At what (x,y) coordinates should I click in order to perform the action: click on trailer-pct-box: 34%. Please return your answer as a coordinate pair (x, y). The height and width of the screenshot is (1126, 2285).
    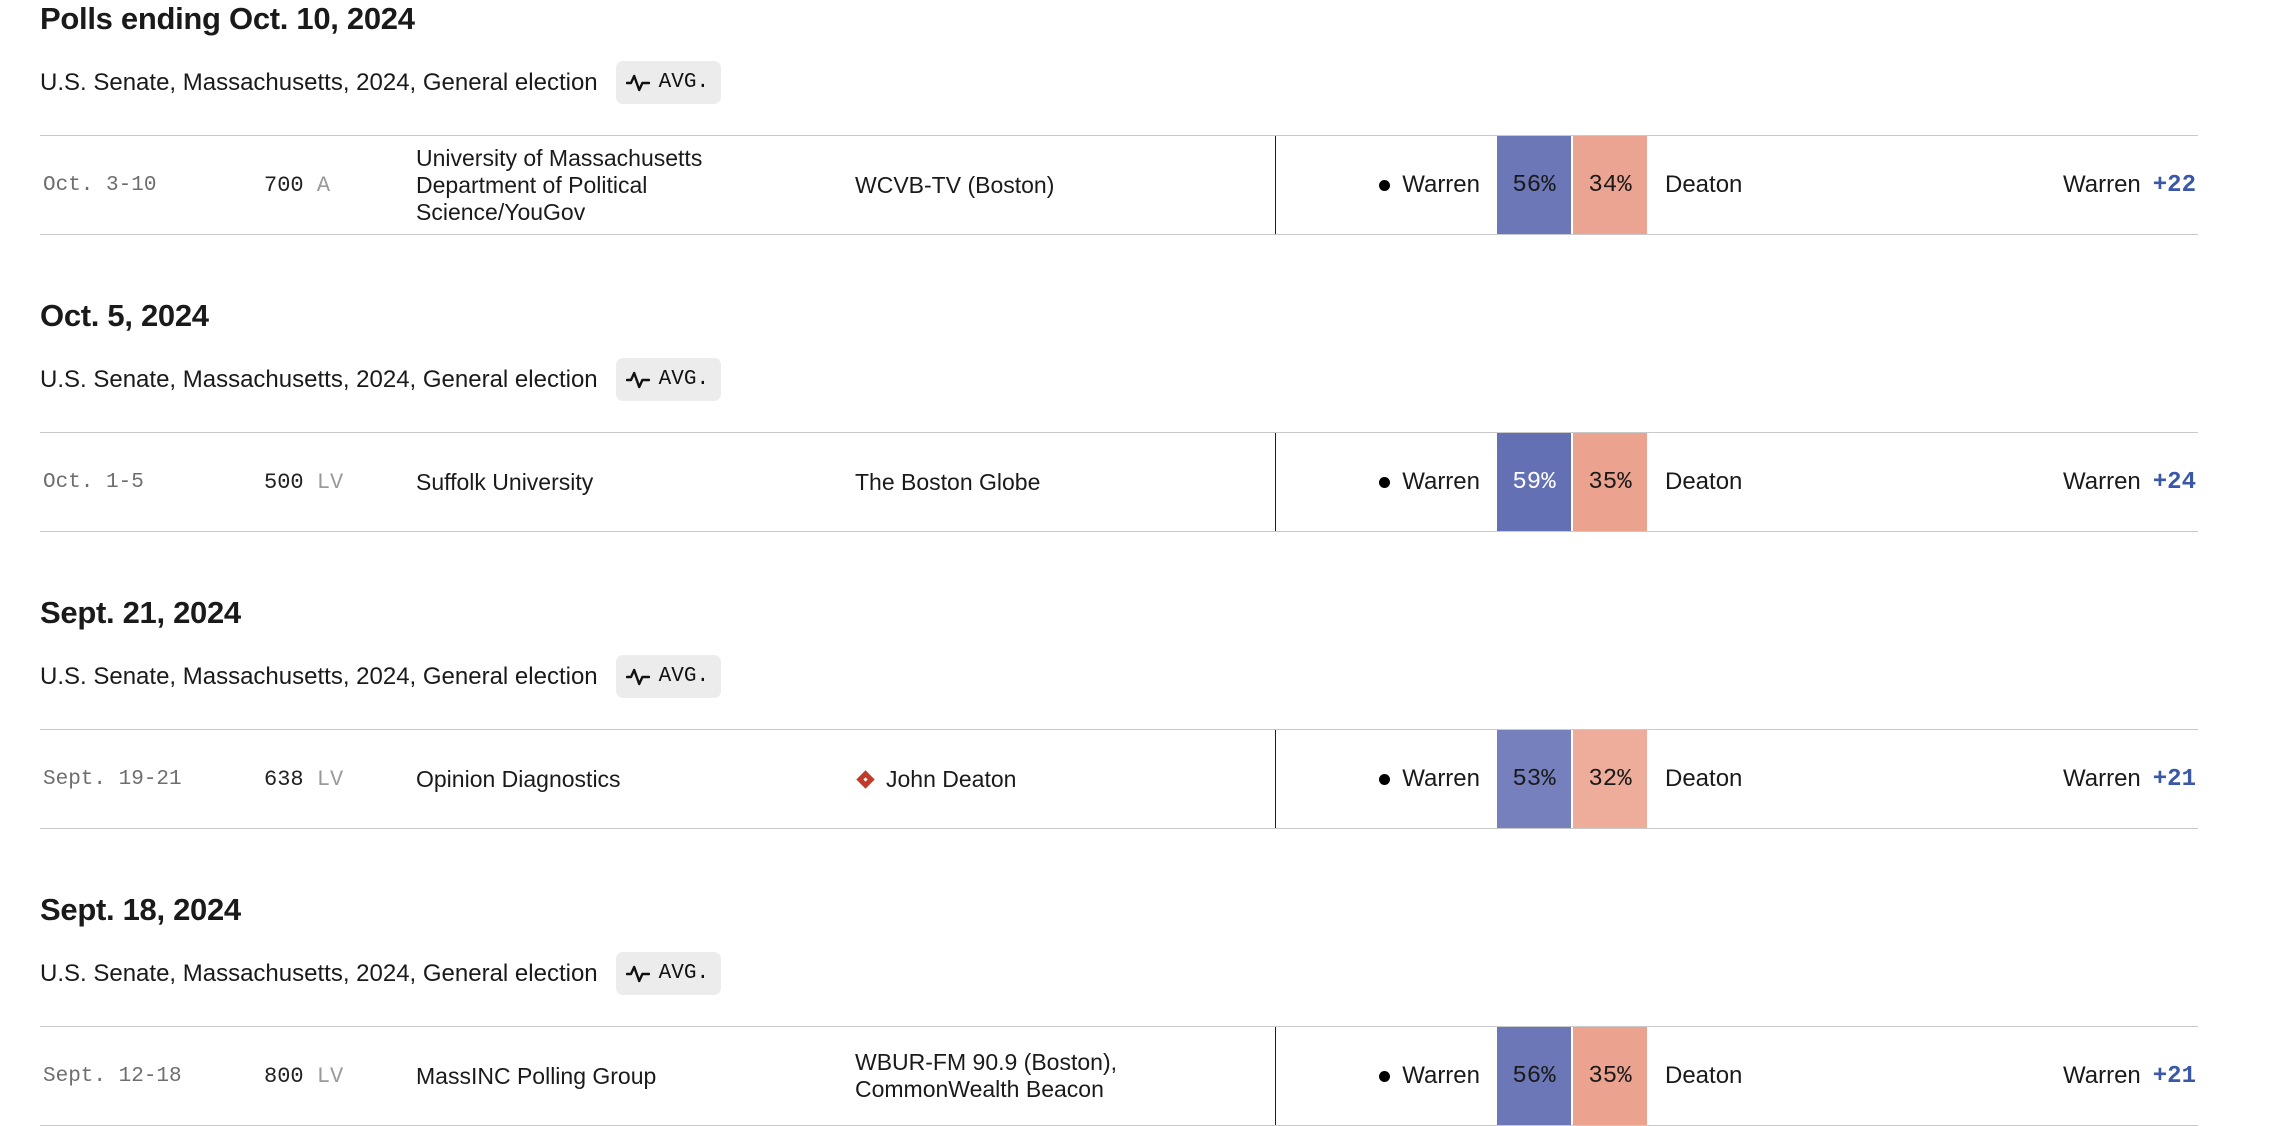
    Looking at the image, I should click on (1610, 185).